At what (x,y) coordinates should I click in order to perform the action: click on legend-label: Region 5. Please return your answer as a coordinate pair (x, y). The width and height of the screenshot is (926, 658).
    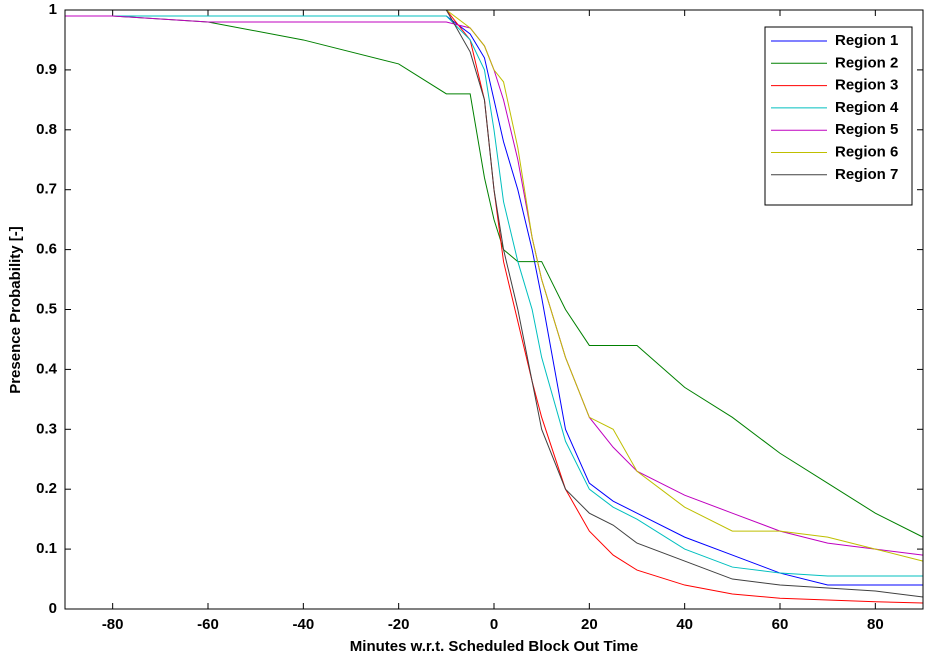
    Looking at the image, I should click on (866, 129).